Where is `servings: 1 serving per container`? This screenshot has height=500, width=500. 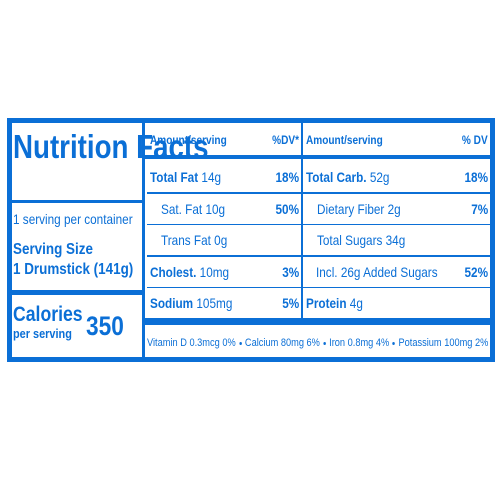 servings: 1 serving per container is located at coordinates (73, 219).